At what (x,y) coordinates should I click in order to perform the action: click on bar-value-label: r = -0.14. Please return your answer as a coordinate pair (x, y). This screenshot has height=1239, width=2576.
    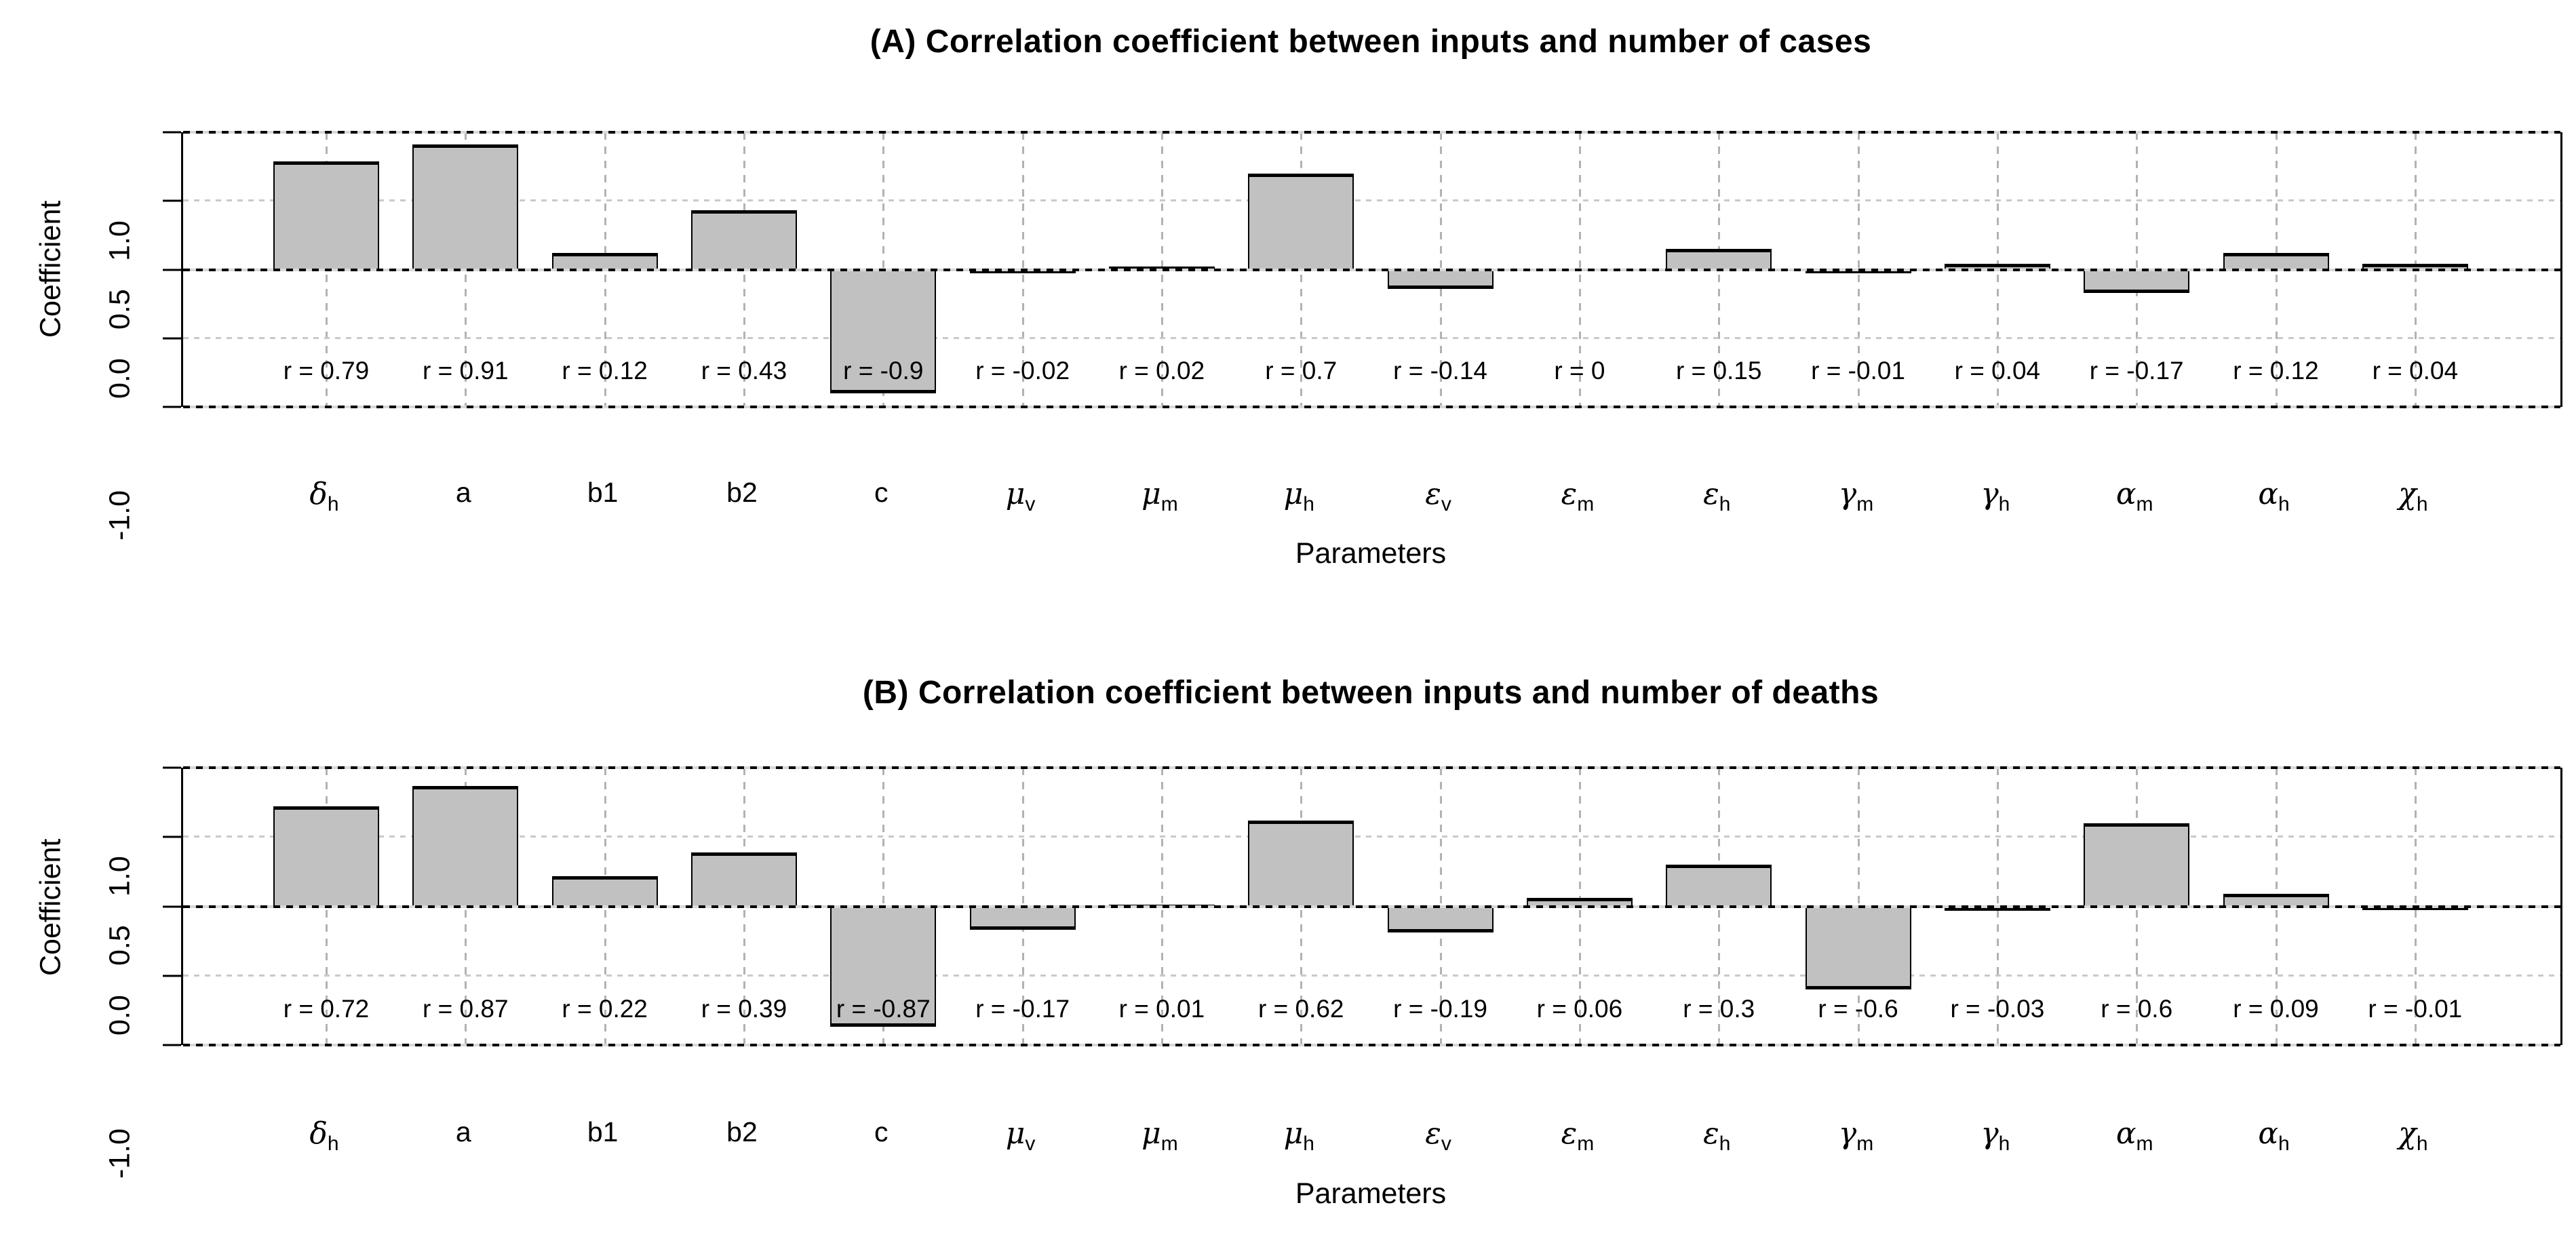
    Looking at the image, I should click on (1440, 371).